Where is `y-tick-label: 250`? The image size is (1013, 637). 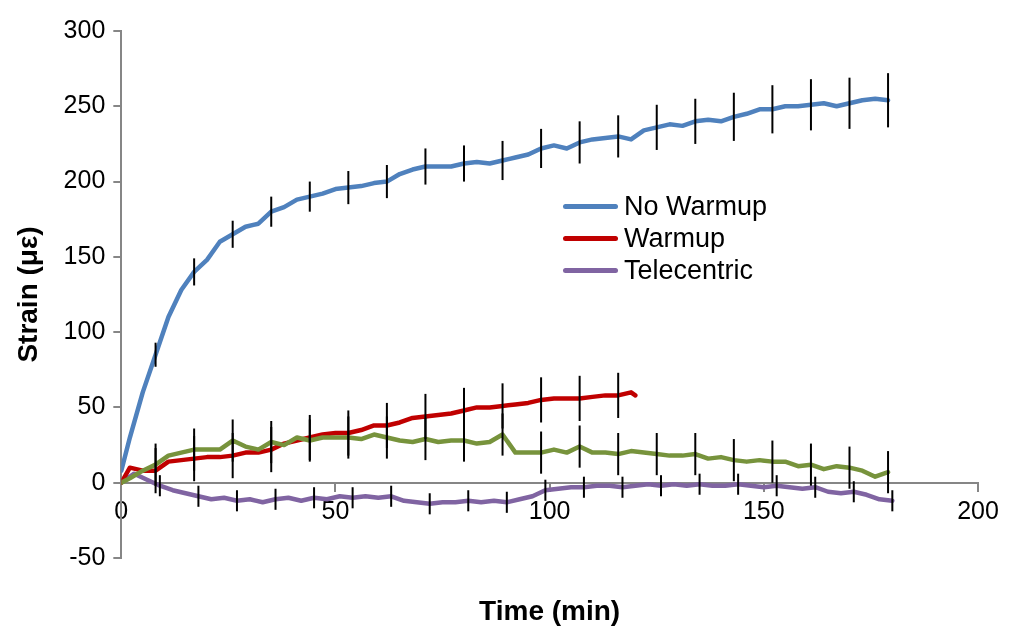 y-tick-label: 250 is located at coordinates (84, 104).